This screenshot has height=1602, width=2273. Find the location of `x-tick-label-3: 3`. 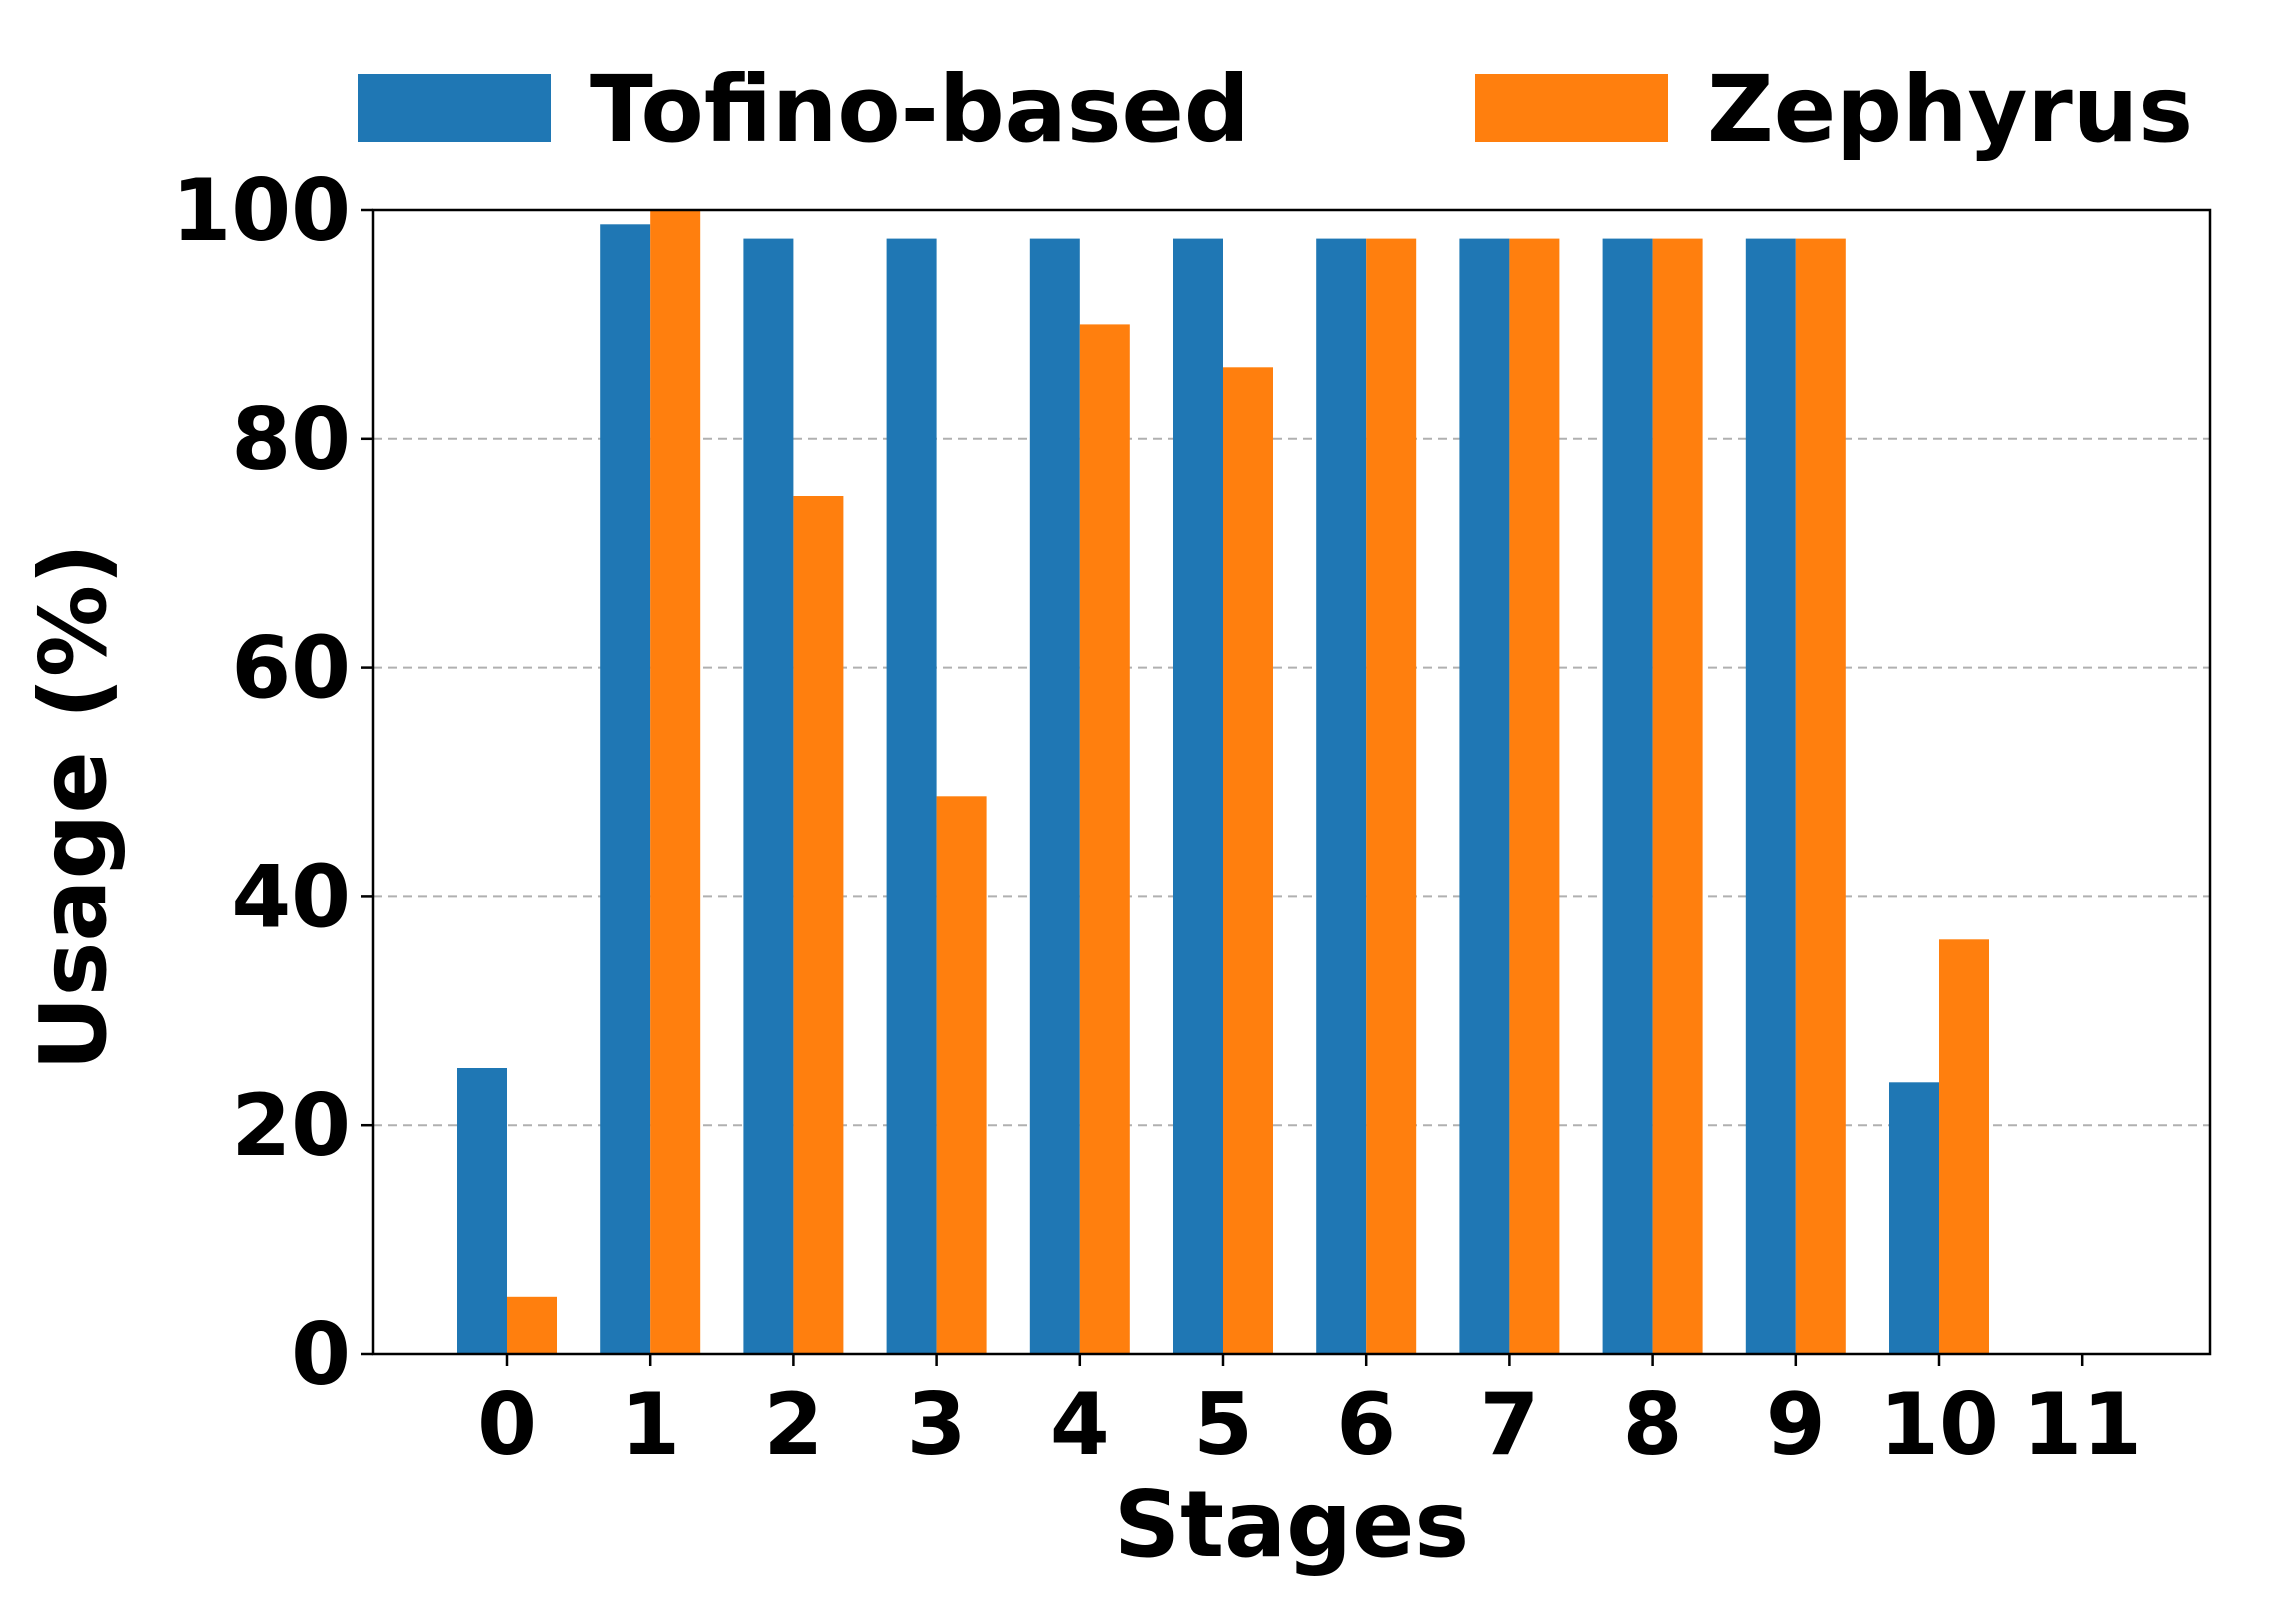

x-tick-label-3: 3 is located at coordinates (937, 1425).